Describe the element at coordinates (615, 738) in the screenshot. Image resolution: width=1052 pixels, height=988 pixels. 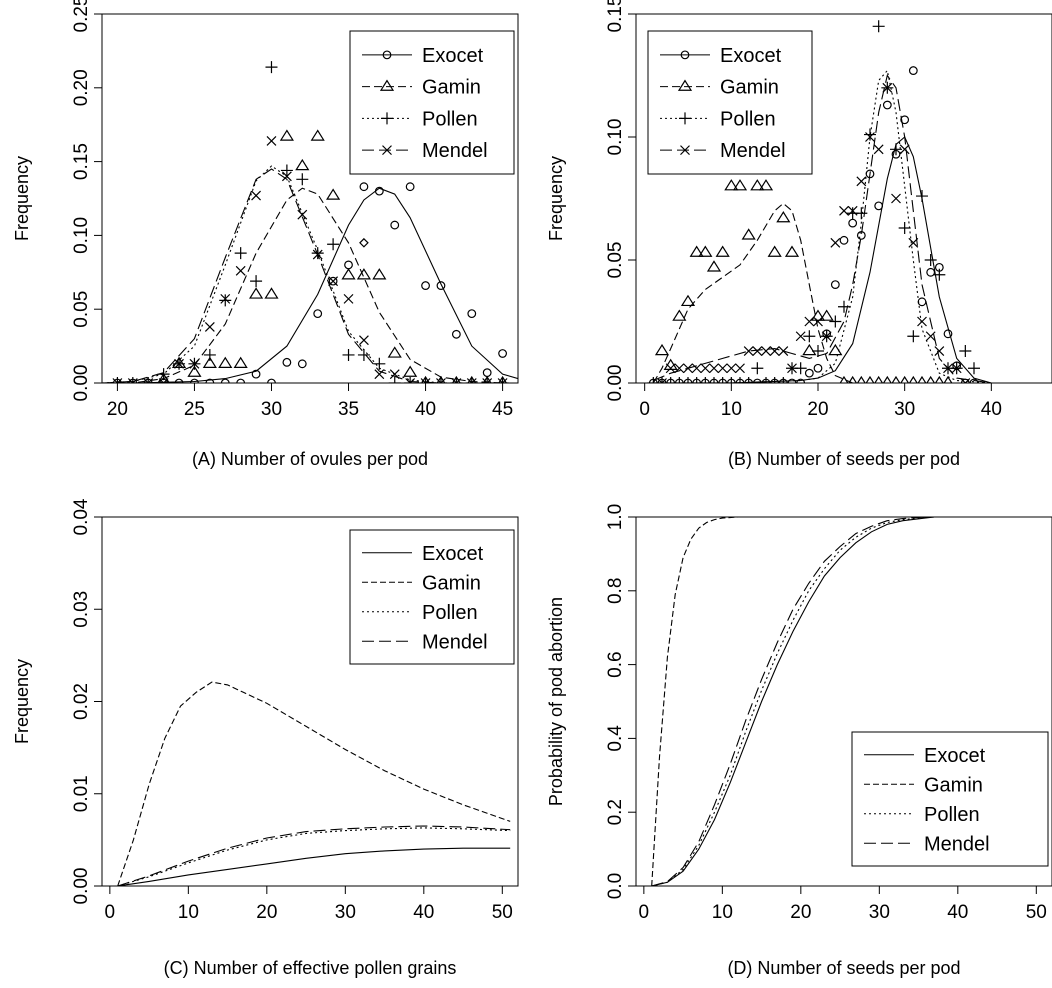
I see `y-tick-label: 0.4` at that location.